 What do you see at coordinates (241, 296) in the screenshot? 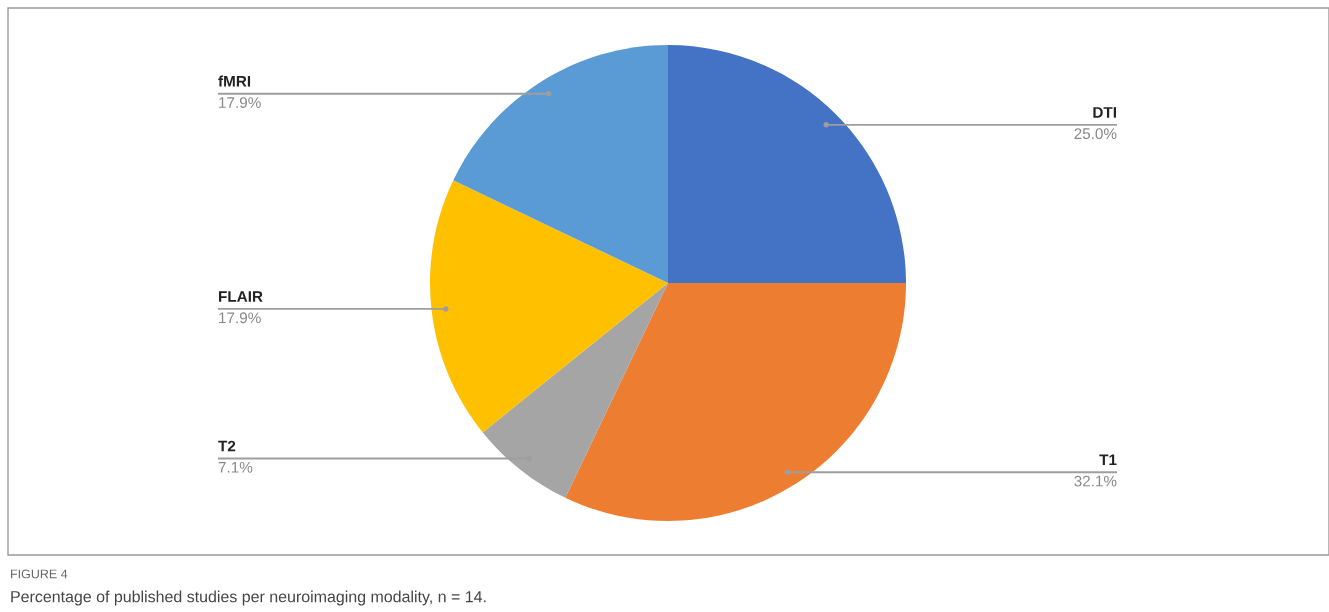
I see `slice-label: FLAIR` at bounding box center [241, 296].